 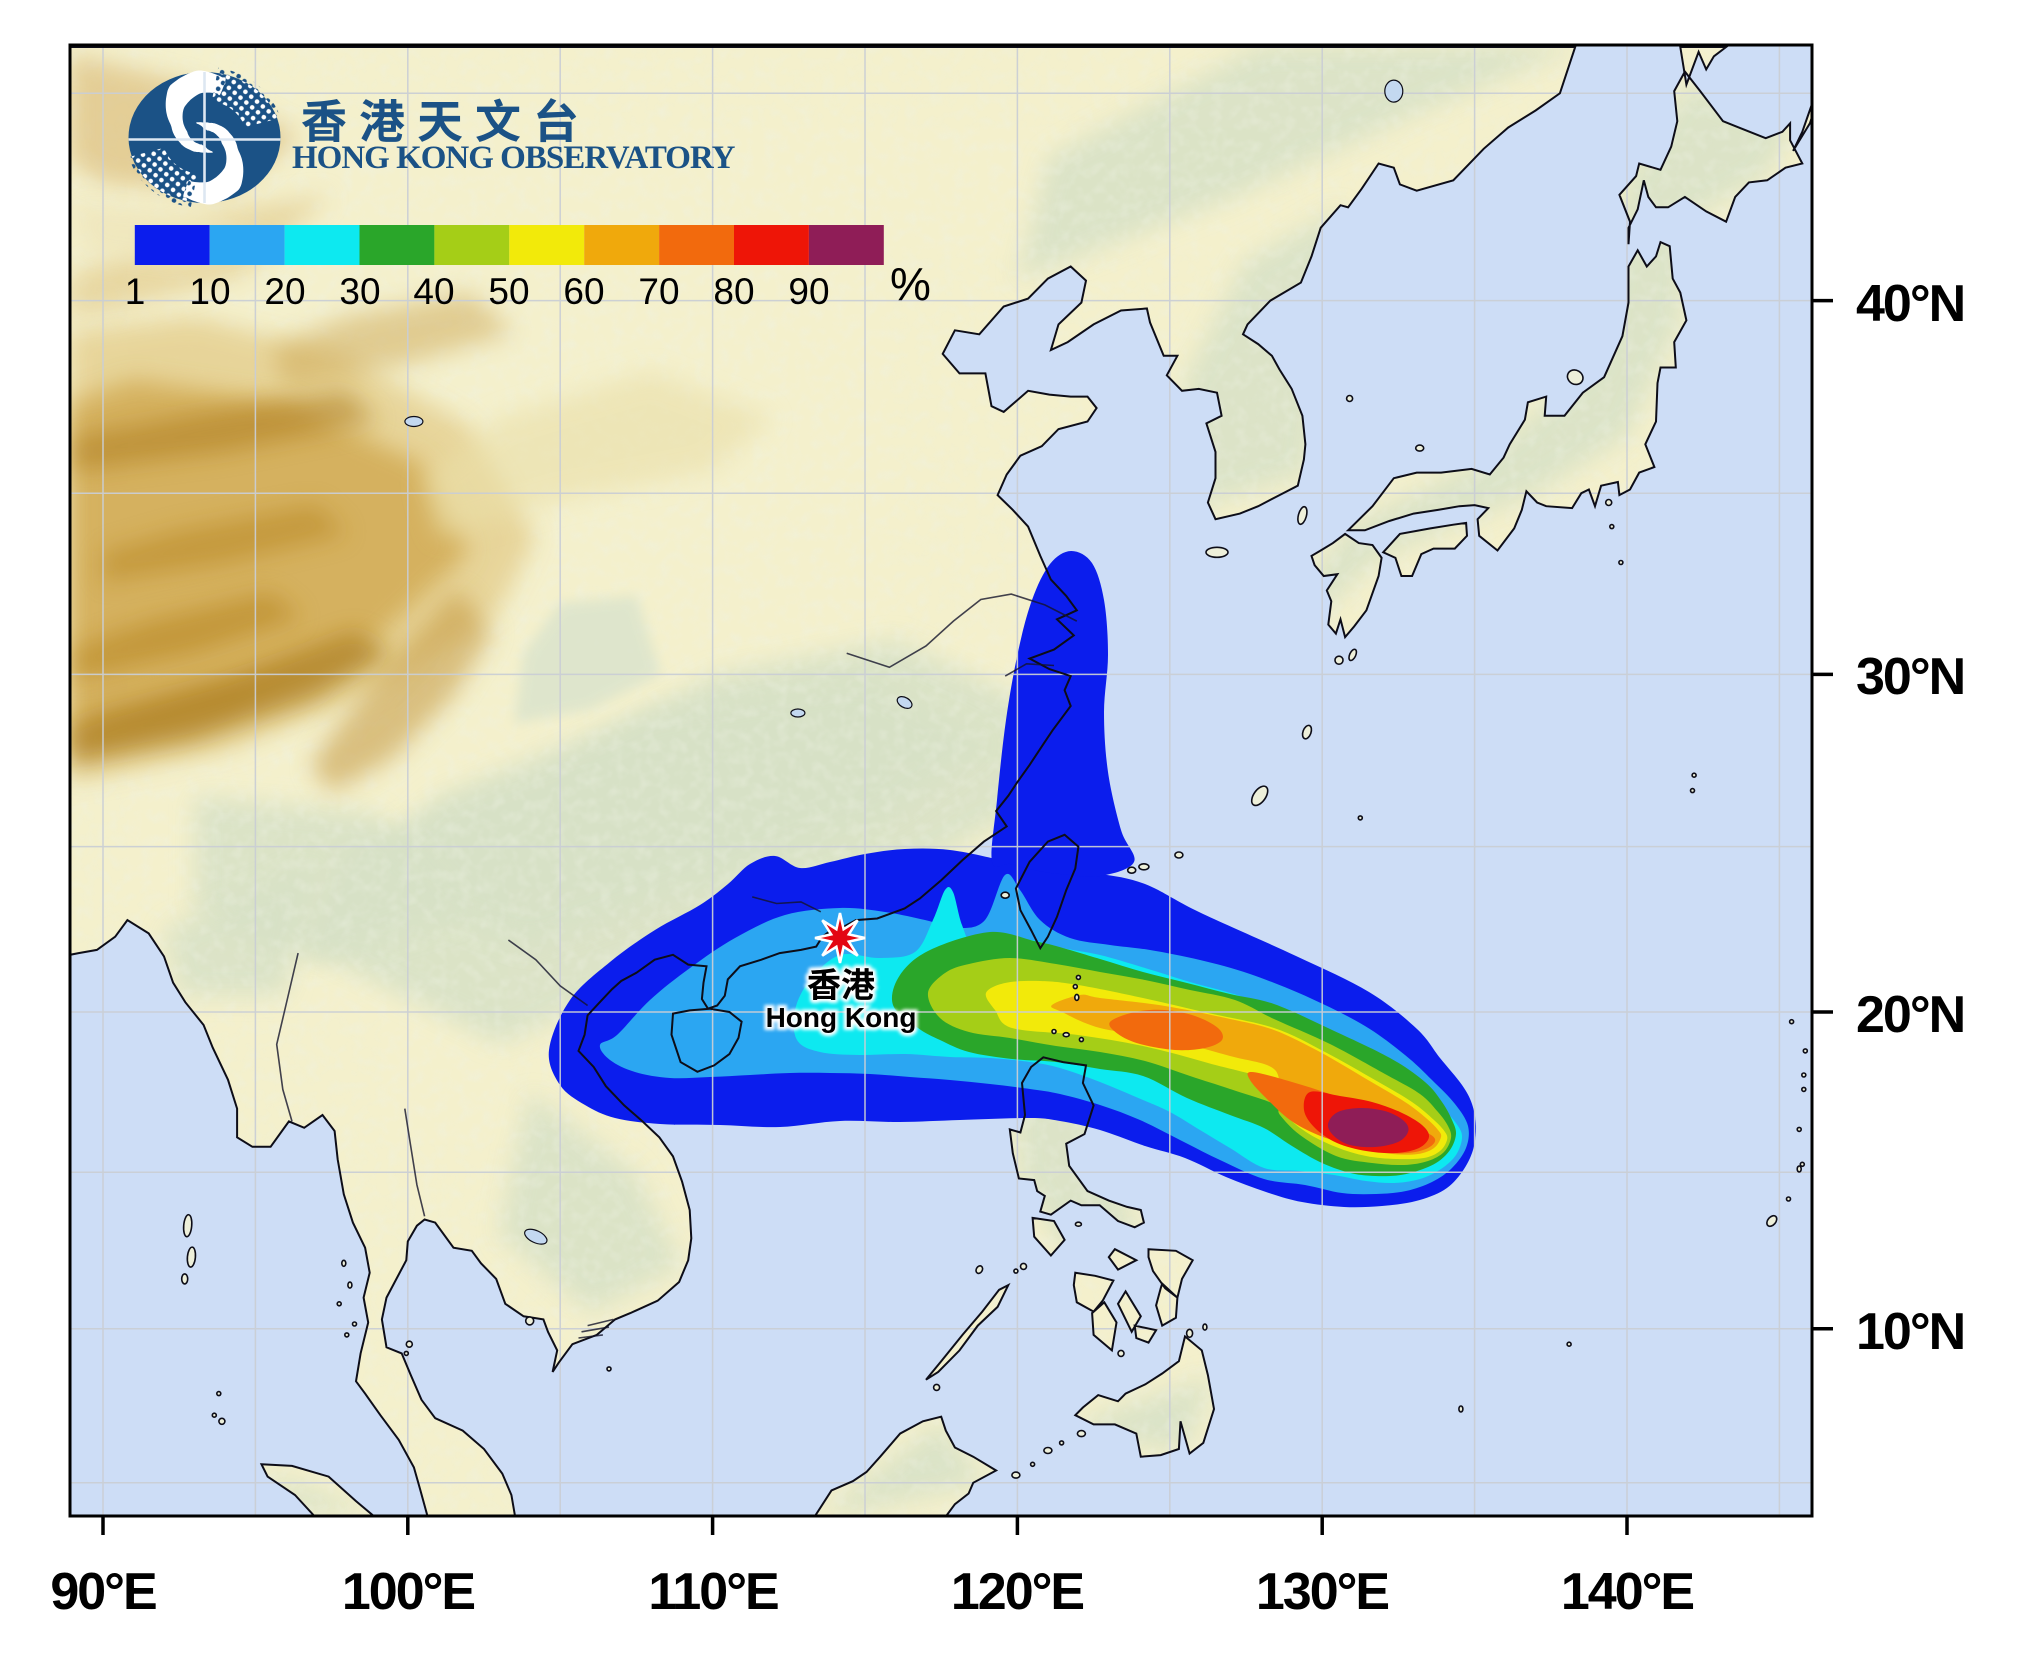 I want to click on svg-text: 20, so click(x=284, y=291).